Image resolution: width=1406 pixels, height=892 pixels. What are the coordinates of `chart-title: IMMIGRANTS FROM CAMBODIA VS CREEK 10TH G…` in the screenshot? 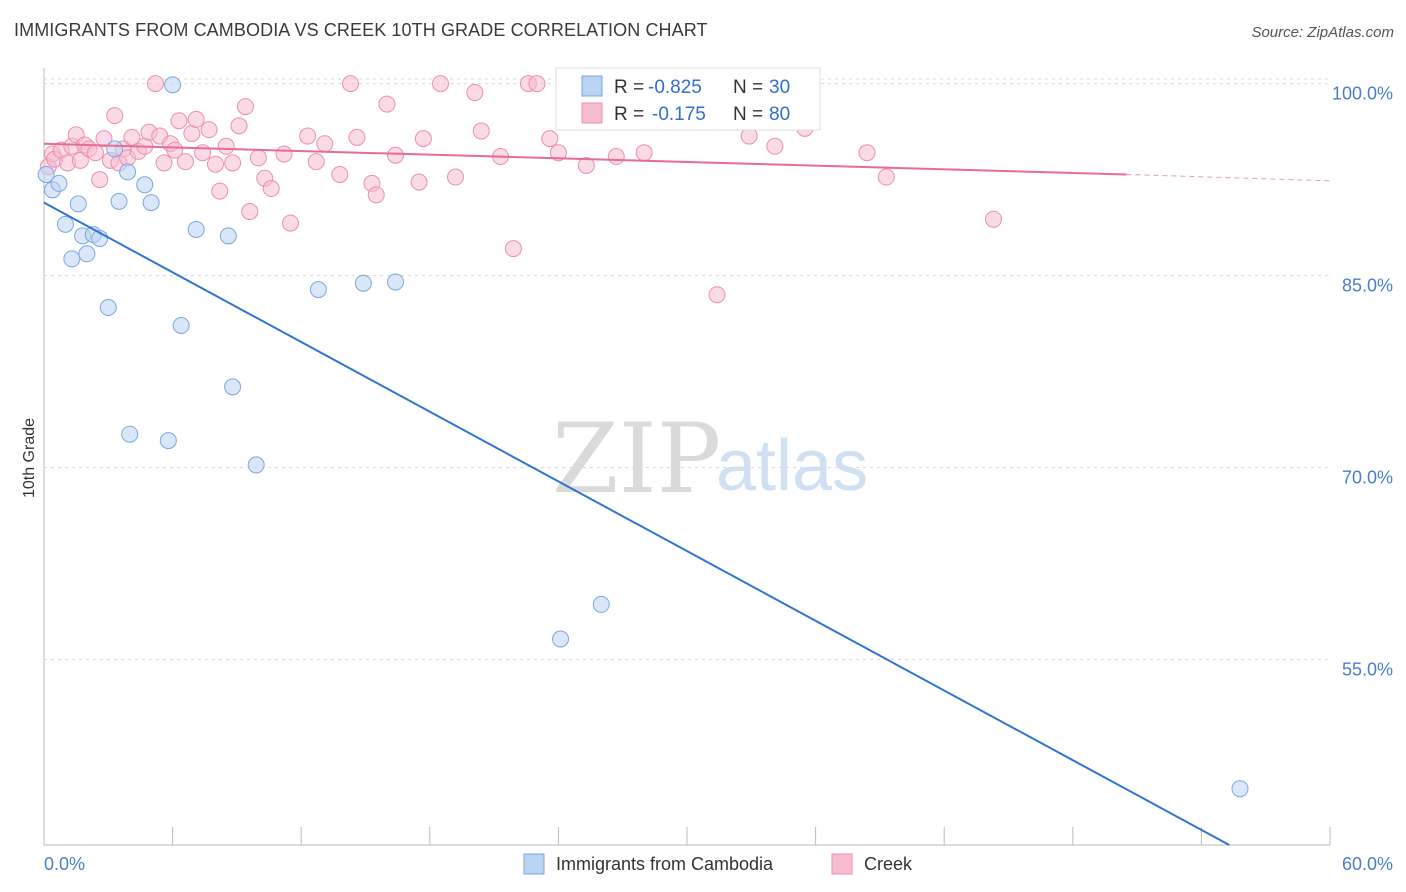 It's located at (361, 30).